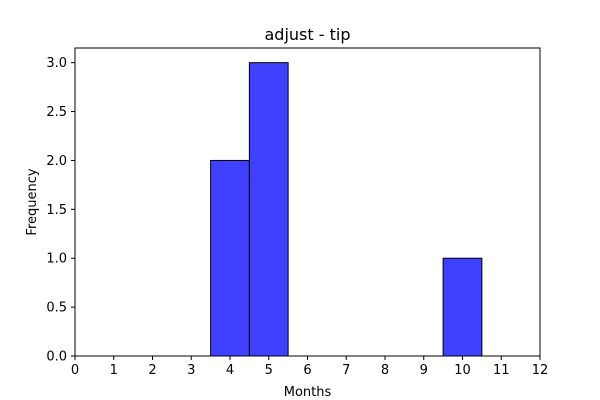  Describe the element at coordinates (75, 370) in the screenshot. I see `x-tick-label: 0` at that location.